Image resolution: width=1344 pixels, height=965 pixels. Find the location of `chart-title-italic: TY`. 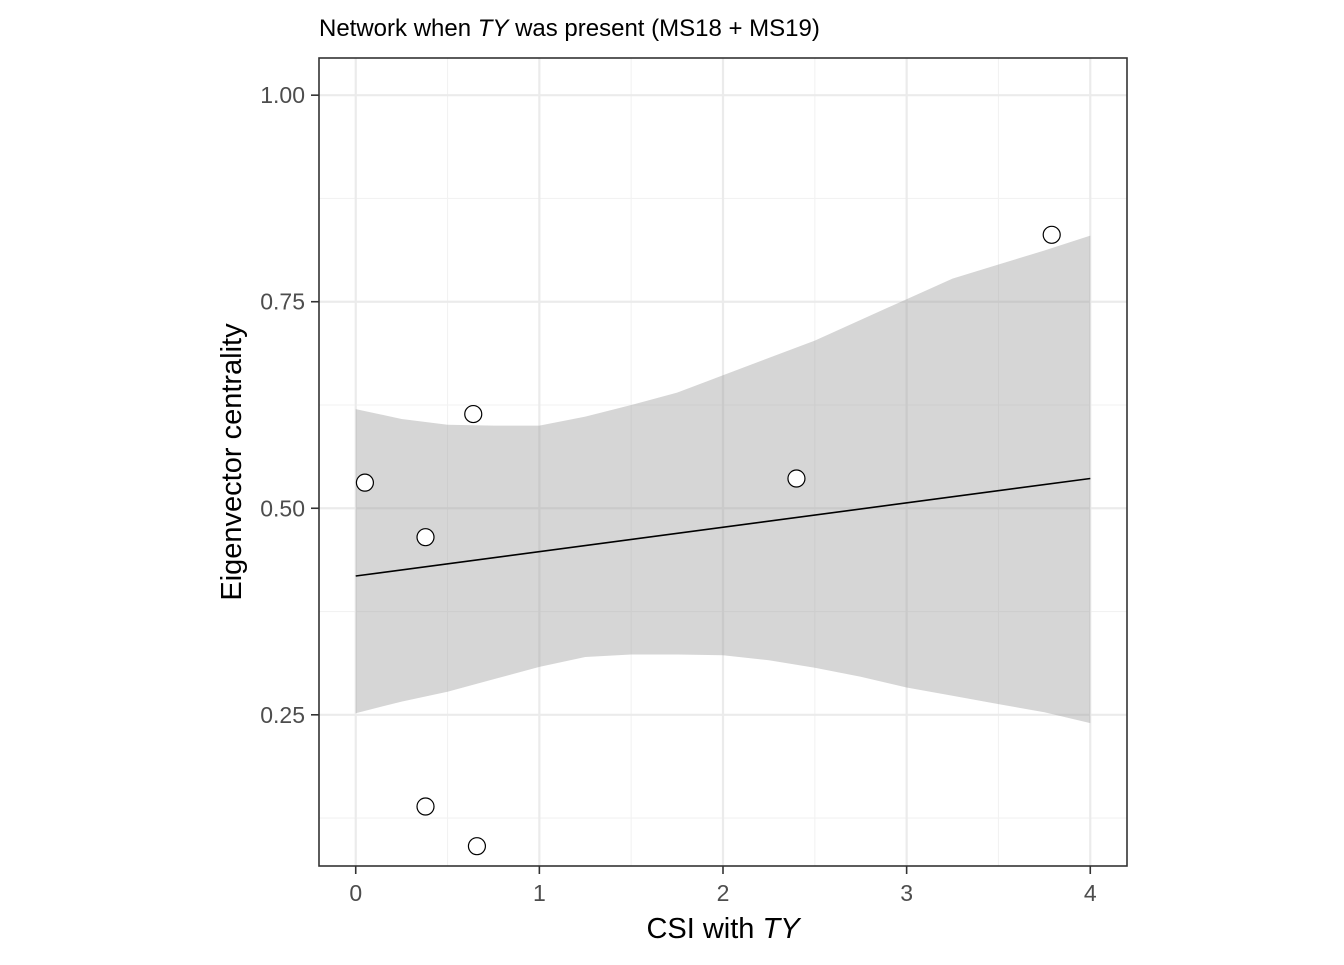

chart-title-italic: TY is located at coordinates (494, 28).